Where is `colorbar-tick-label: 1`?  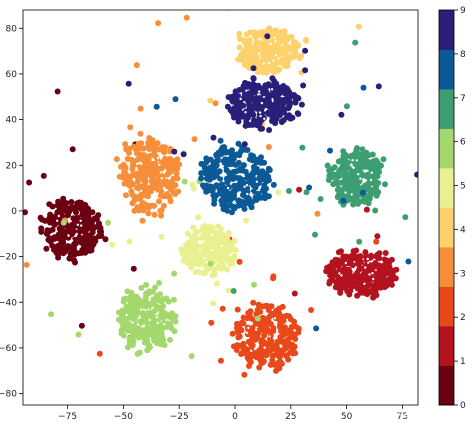
colorbar-tick-label: 1 is located at coordinates (463, 362).